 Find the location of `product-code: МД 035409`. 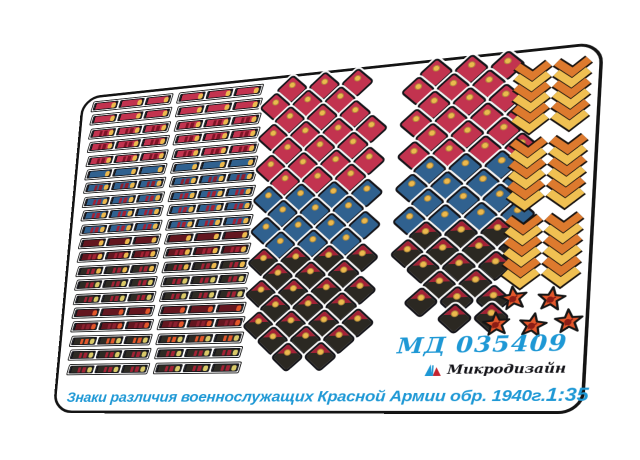

product-code: МД 035409 is located at coordinates (482, 345).